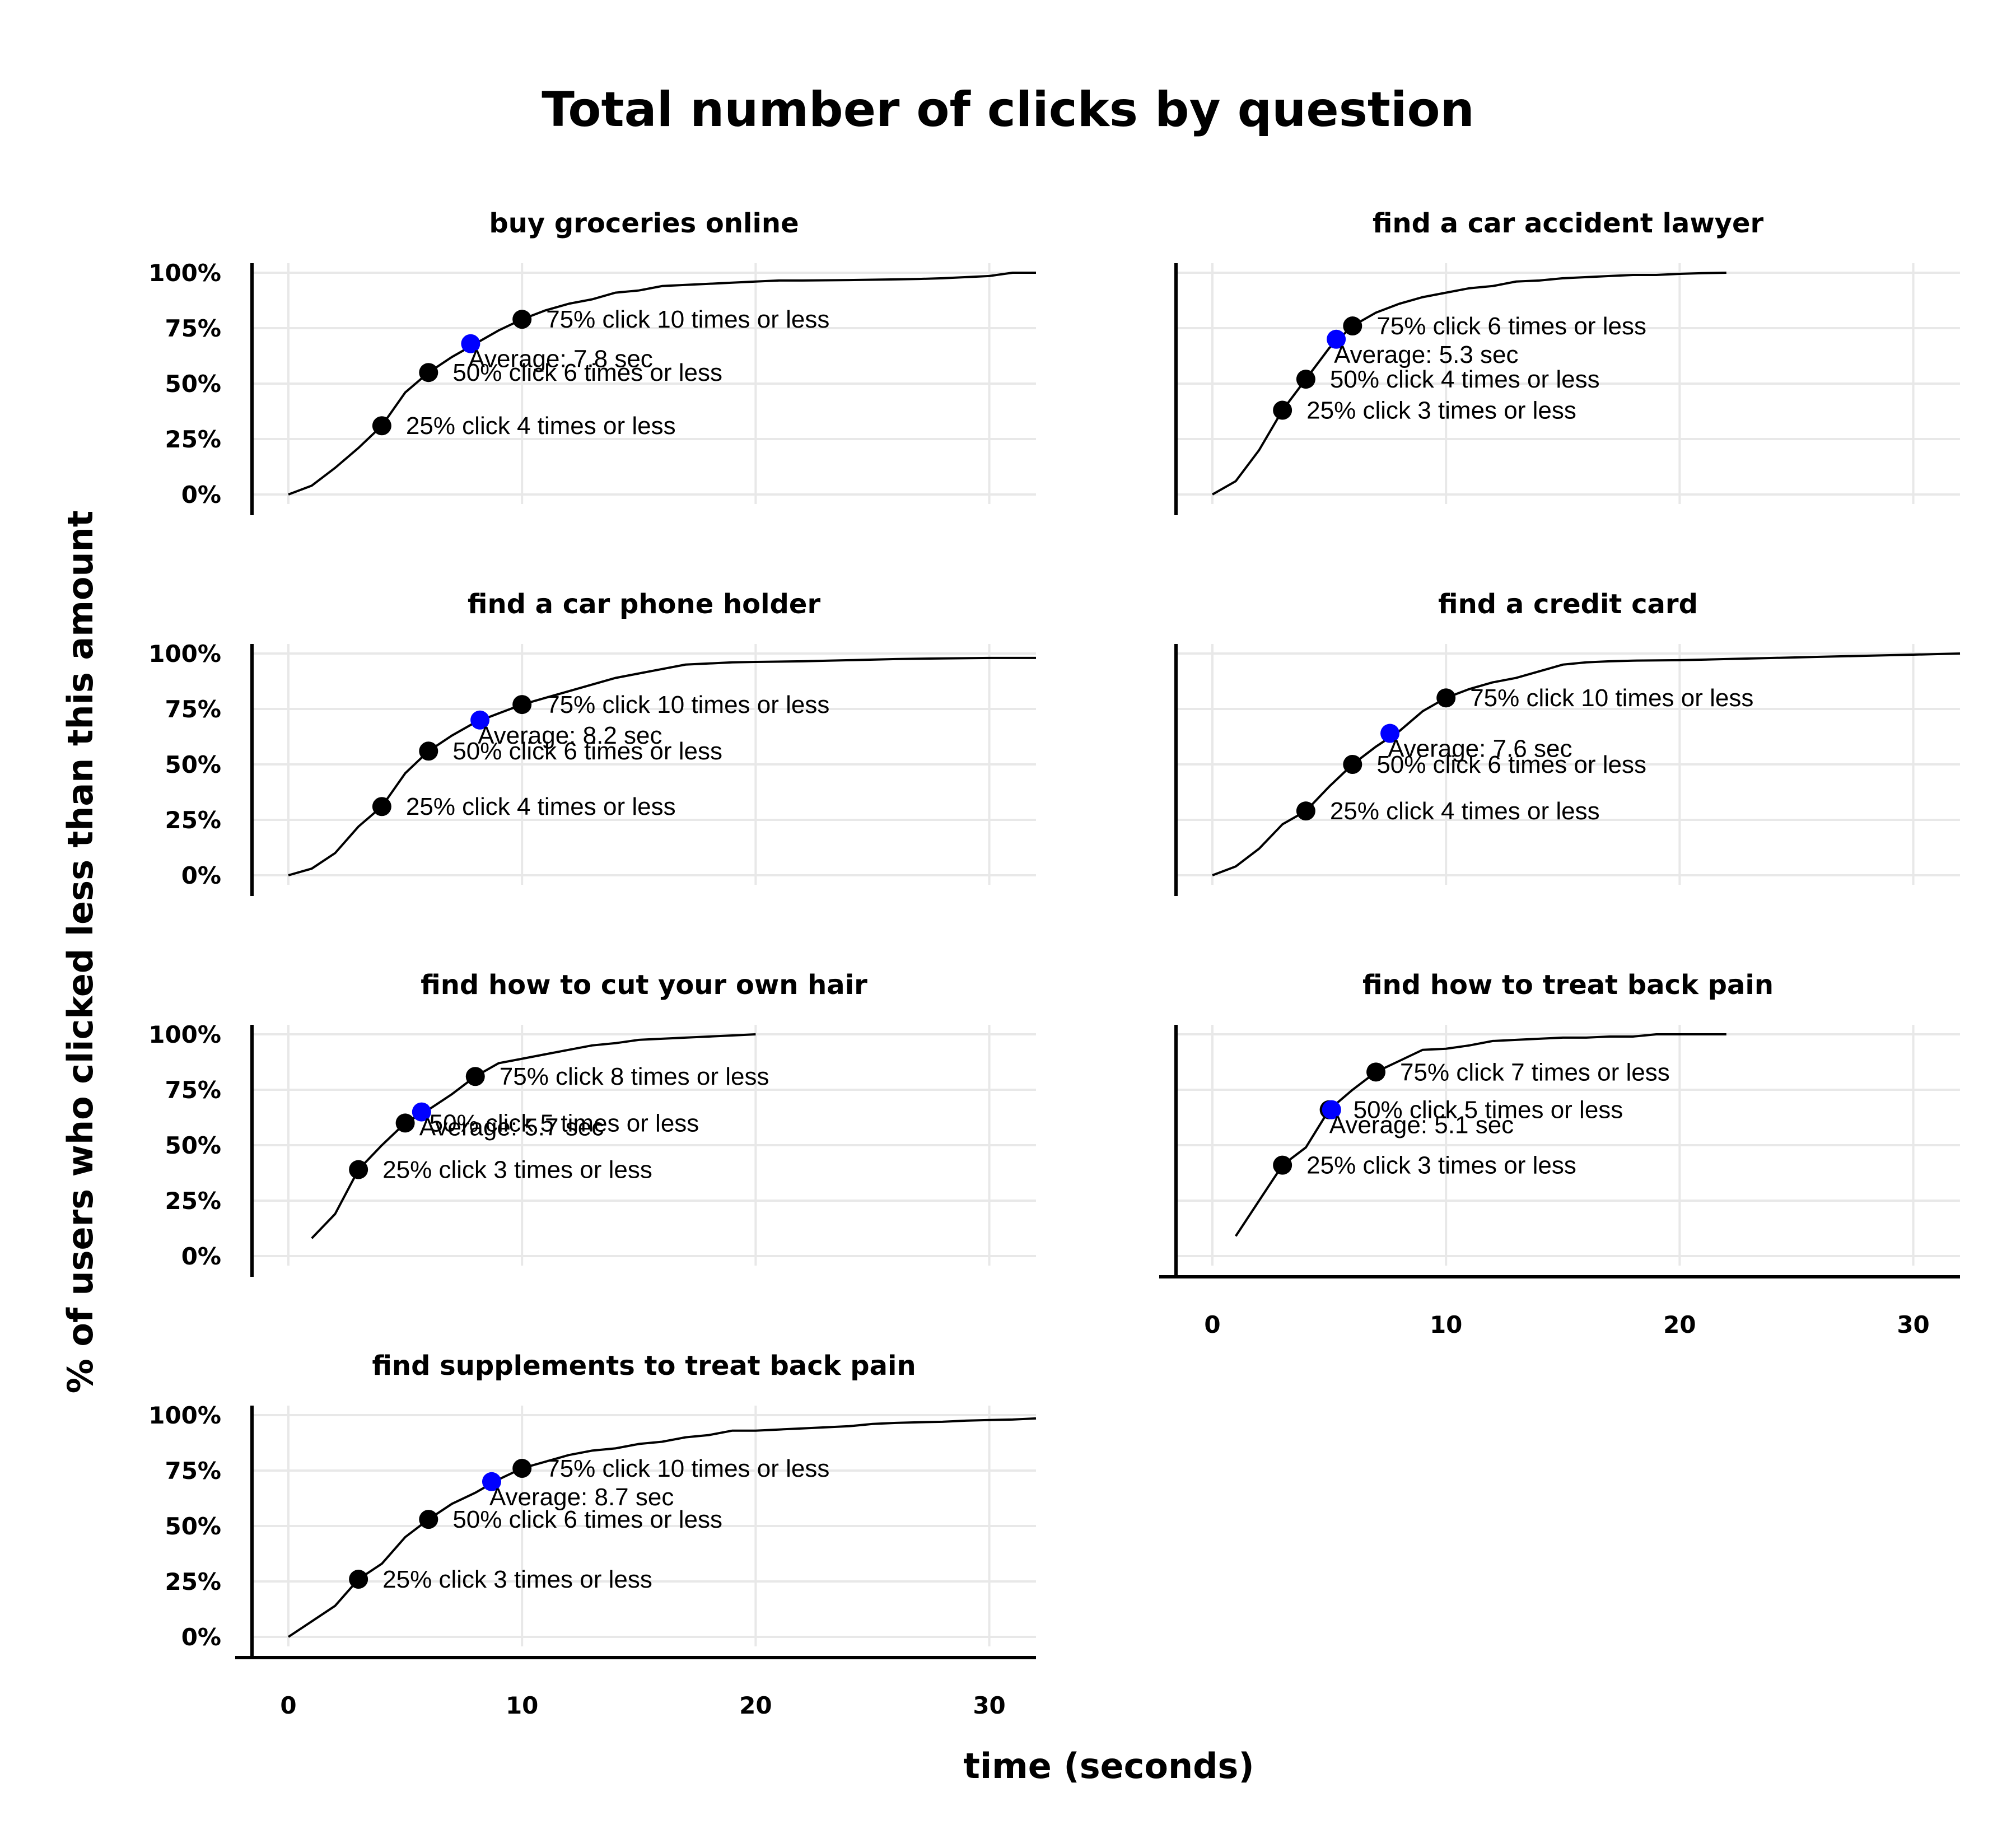 The image size is (2016, 1848). Describe the element at coordinates (1569, 224) in the screenshot. I see `panel-title: find a car accident lawyer` at that location.